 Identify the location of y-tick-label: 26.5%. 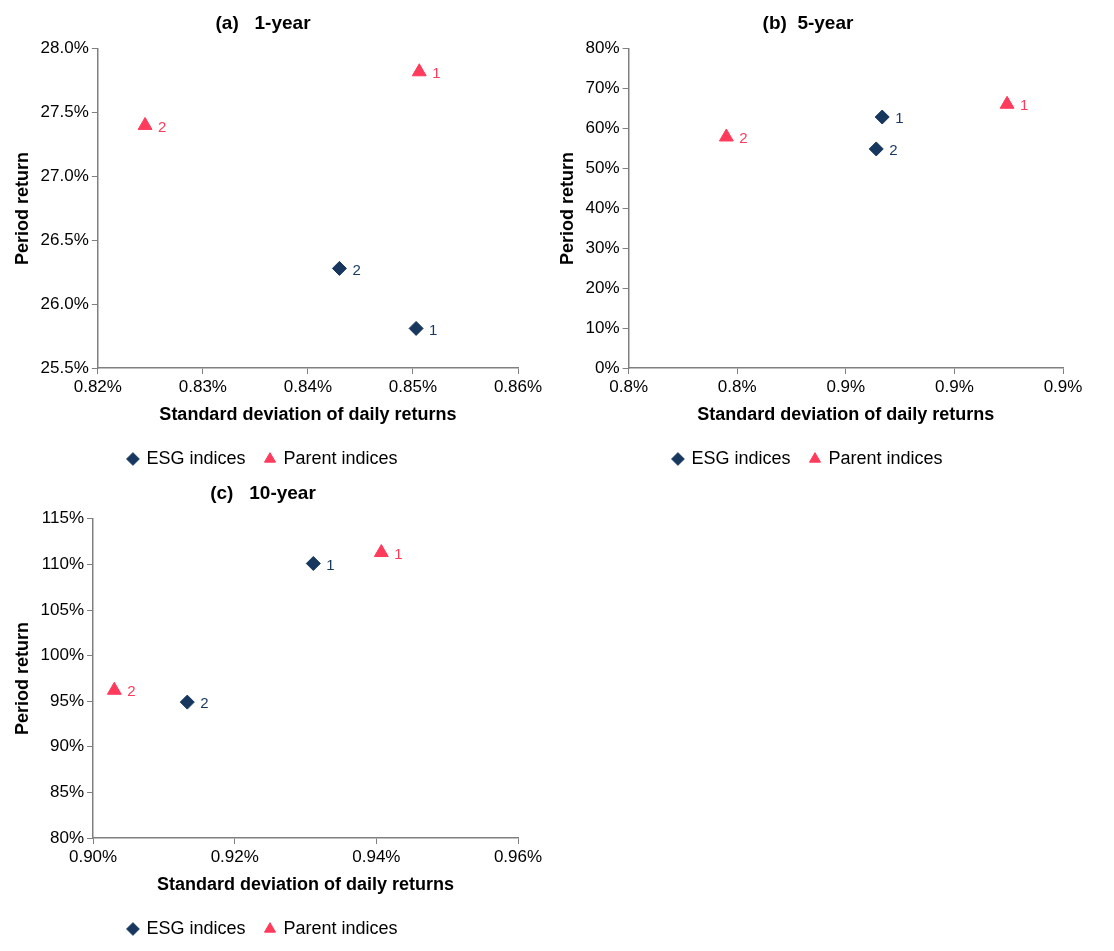
(64, 240).